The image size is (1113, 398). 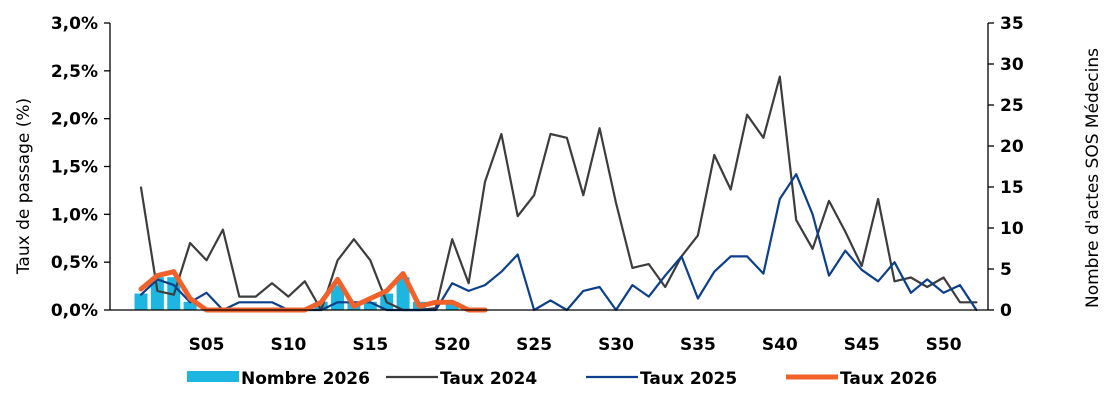 I want to click on y-left-tick-label: 3,0%, so click(x=74, y=24).